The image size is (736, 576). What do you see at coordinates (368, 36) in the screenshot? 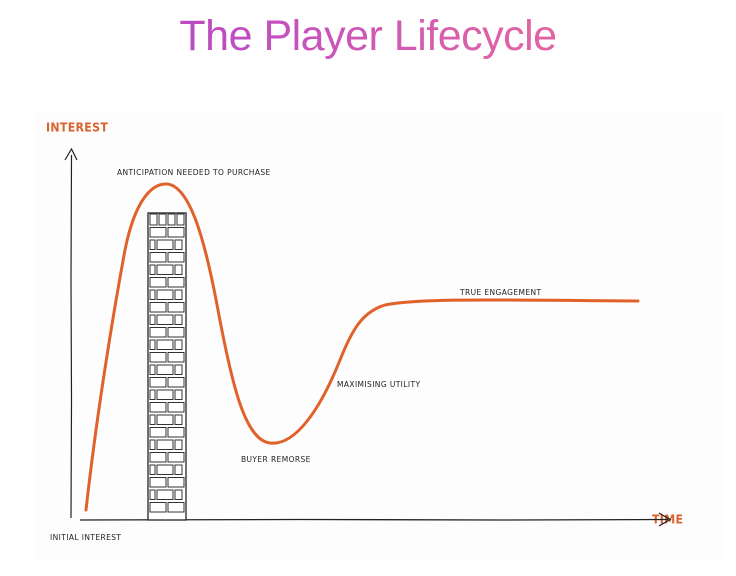
I see `page-title: The Player Lifecycle` at bounding box center [368, 36].